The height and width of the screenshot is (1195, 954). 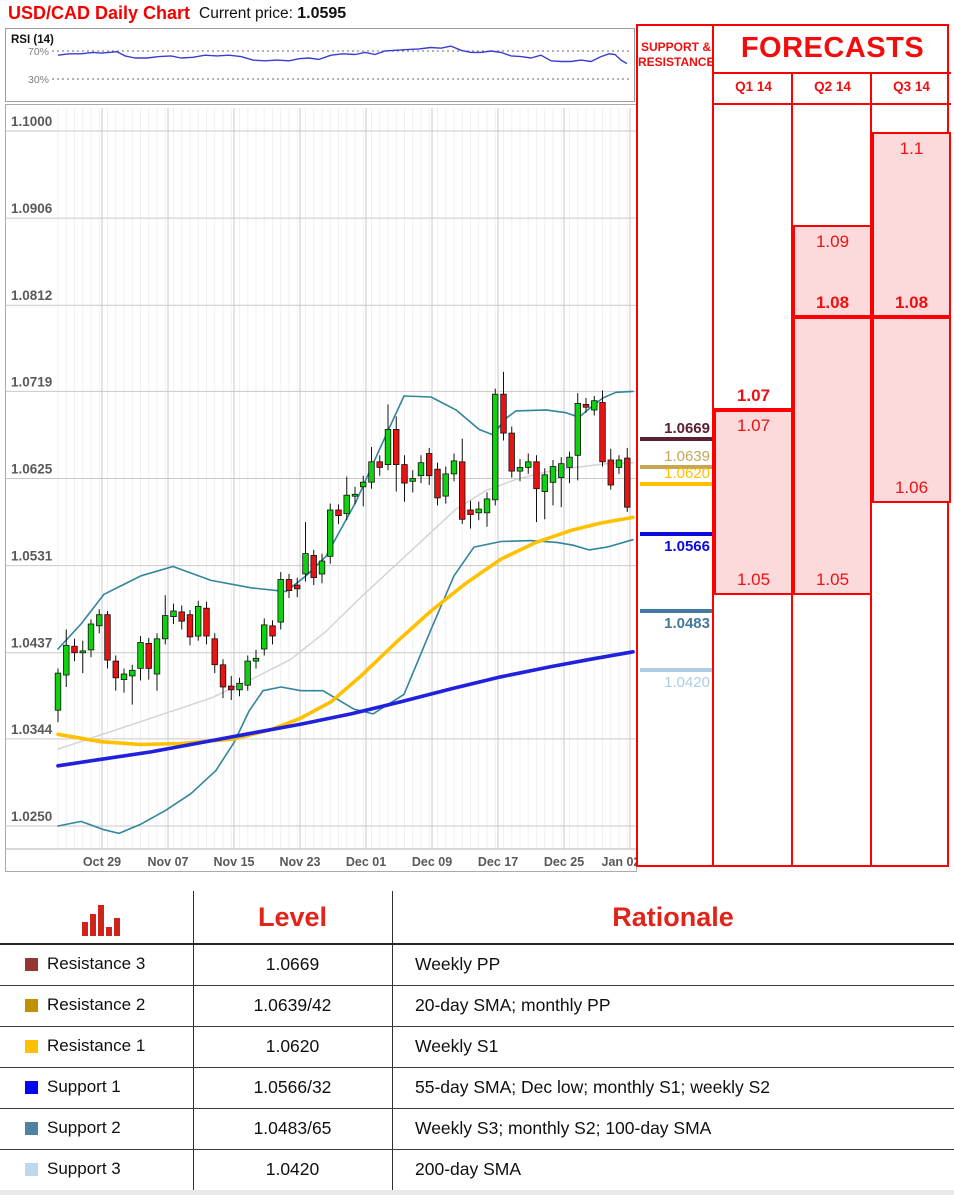 What do you see at coordinates (513, 1005) in the screenshot?
I see `level-rationale: 20-day SMA; monthly PP` at bounding box center [513, 1005].